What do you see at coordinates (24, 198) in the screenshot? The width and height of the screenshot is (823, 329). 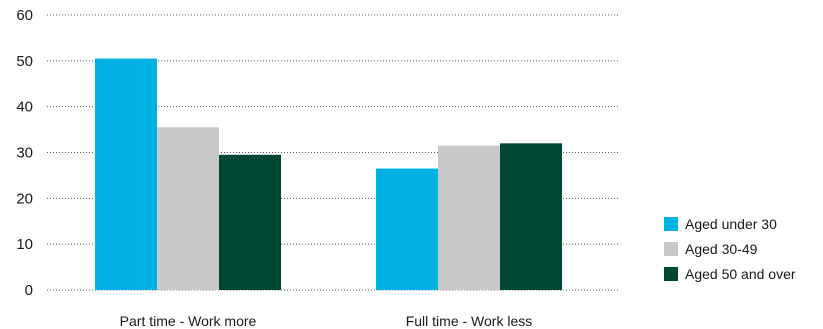 I see `y-tick-label: 20` at bounding box center [24, 198].